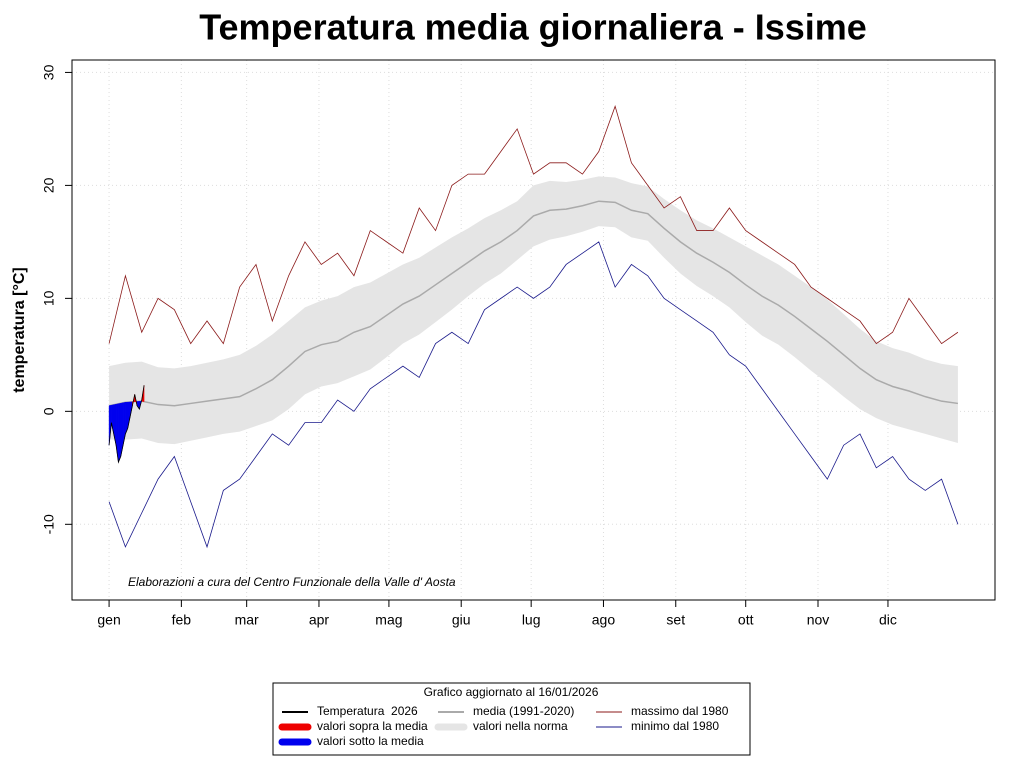  Describe the element at coordinates (49, 298) in the screenshot. I see `y-tick-label: 10` at that location.